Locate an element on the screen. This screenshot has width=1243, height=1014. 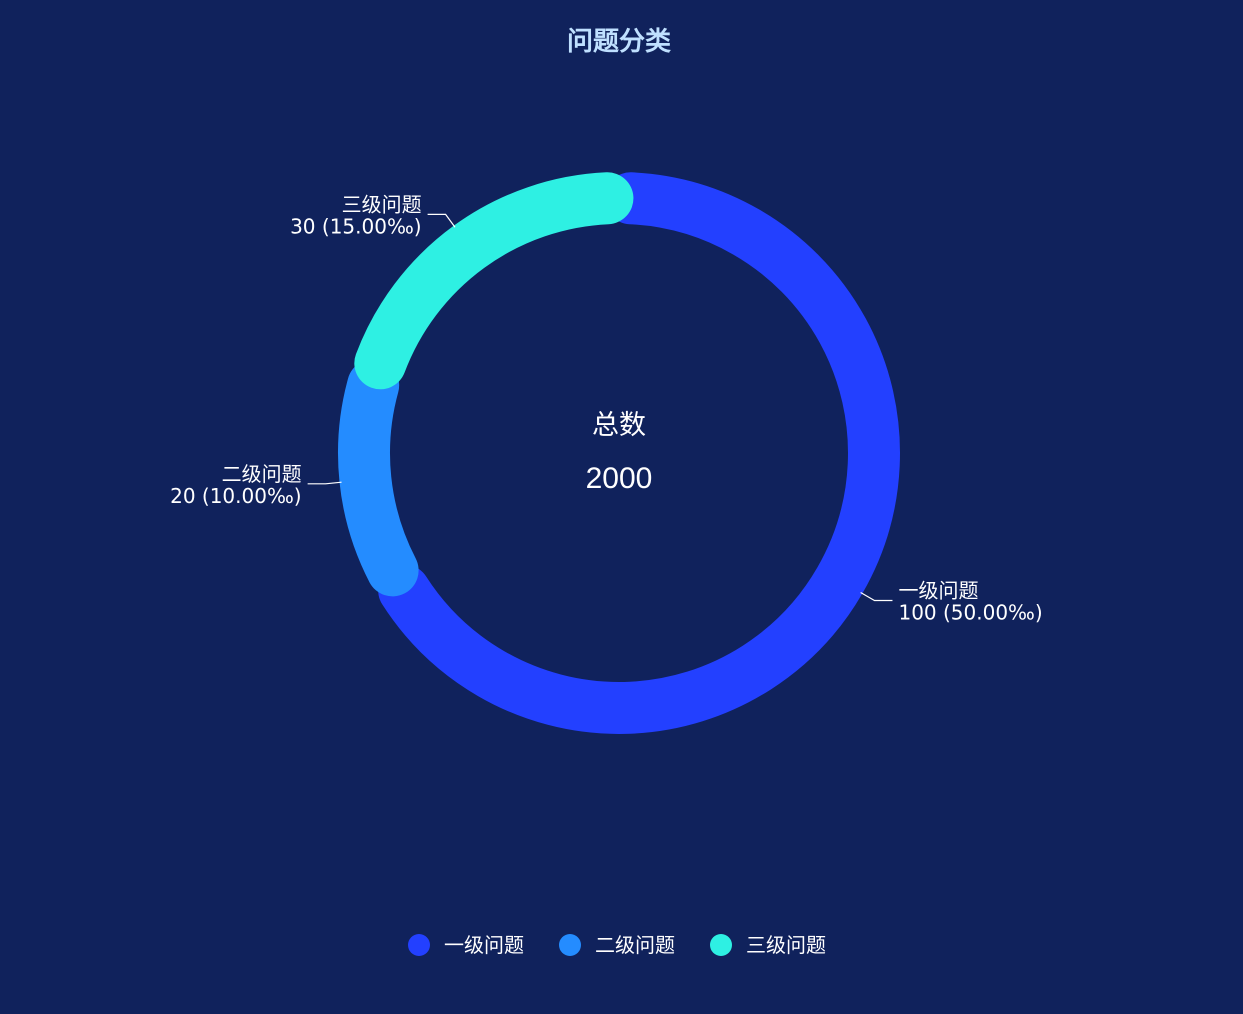
chart-title: 问题分类 is located at coordinates (619, 42).